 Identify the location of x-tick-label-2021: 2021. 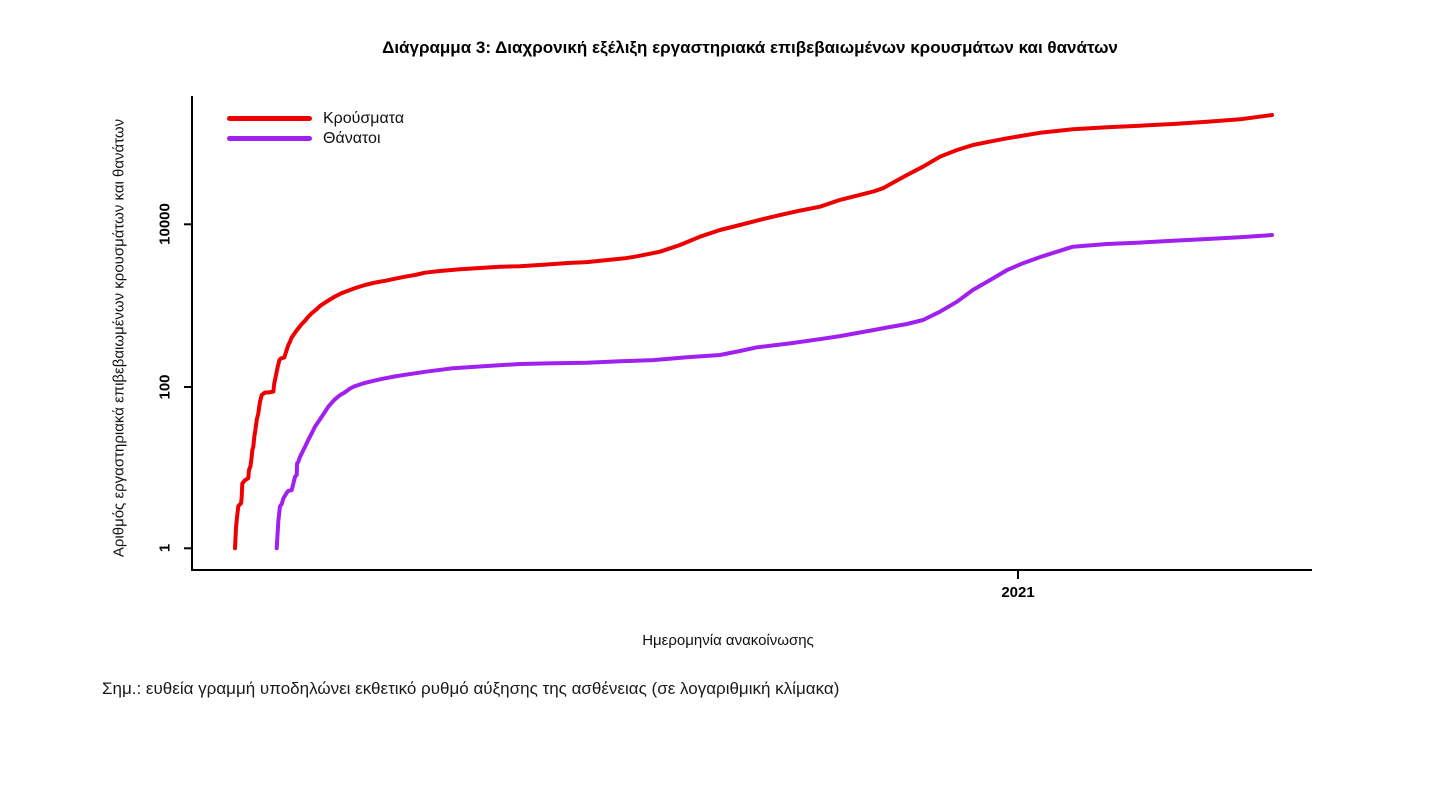
(1018, 592).